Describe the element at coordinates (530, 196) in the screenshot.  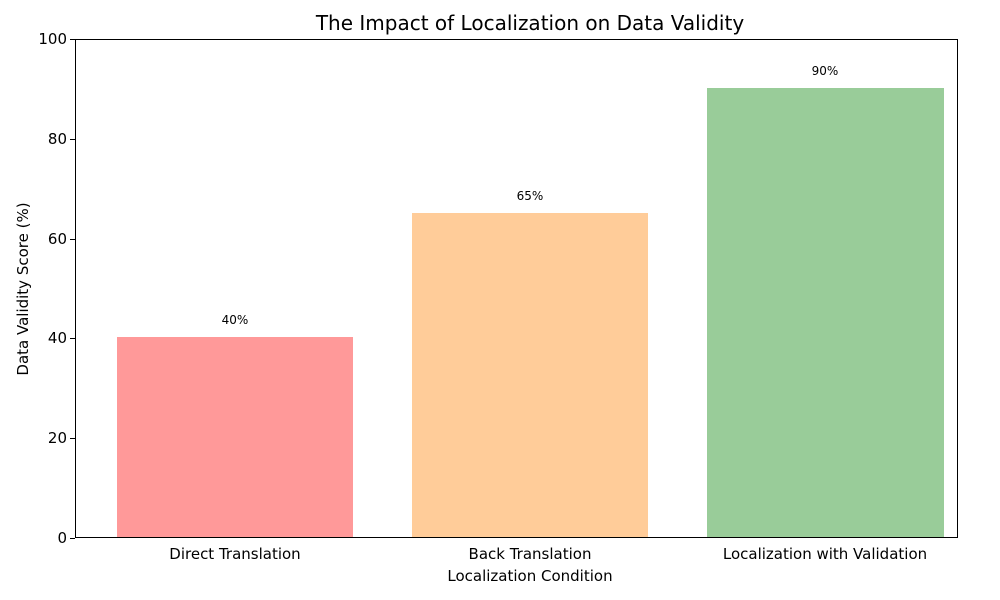
I see `data-label-back-translation: 65%` at that location.